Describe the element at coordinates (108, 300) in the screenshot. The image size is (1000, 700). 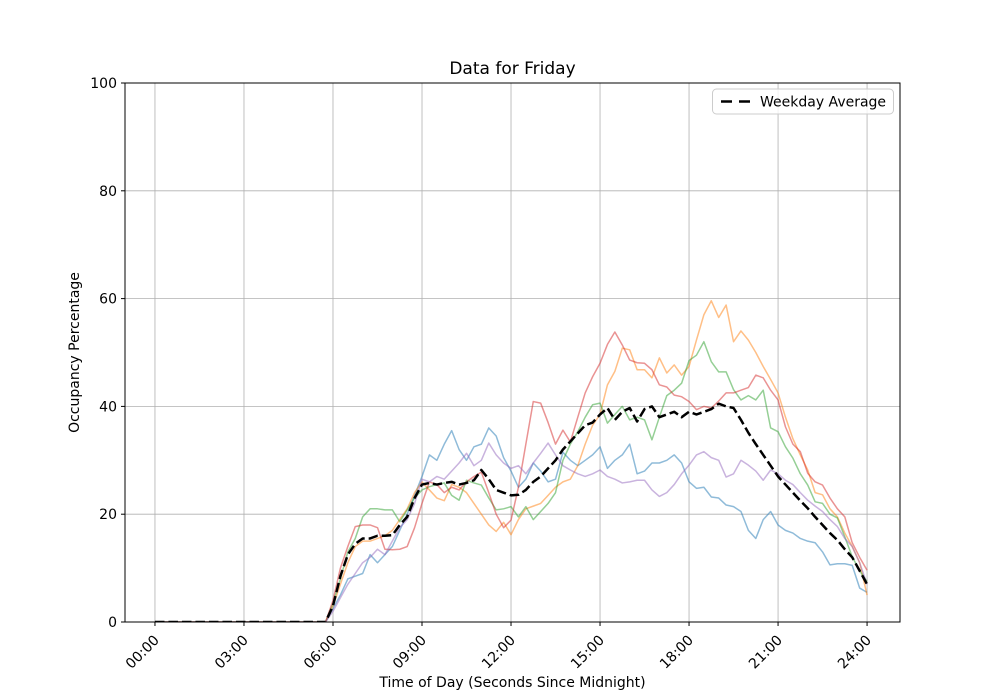
I see `y-tick-label: 60` at that location.